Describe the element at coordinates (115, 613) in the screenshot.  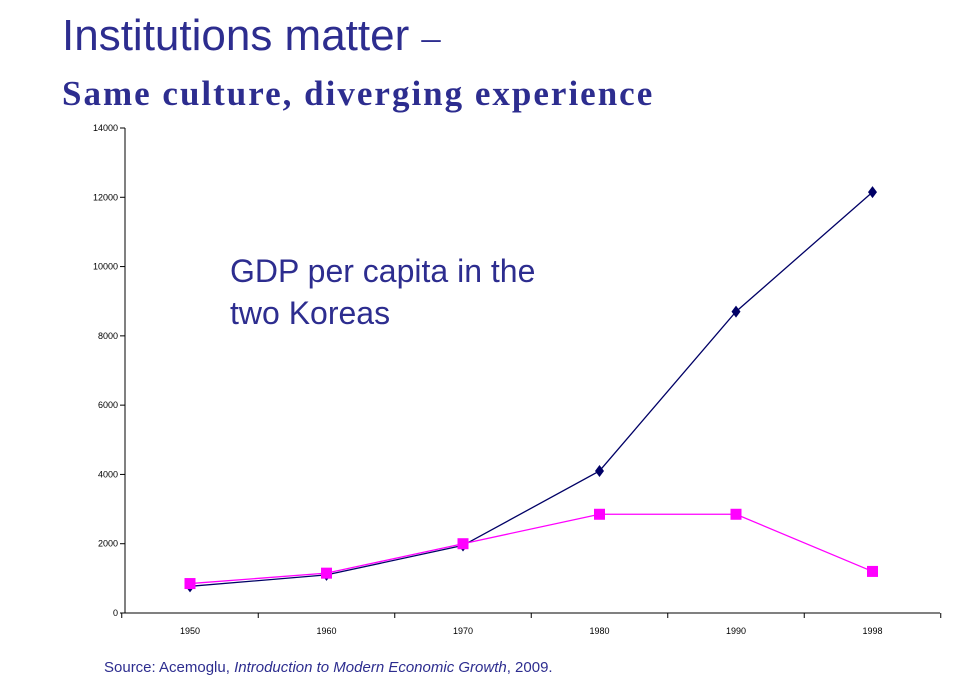
I see `y-tick-label: 0` at that location.